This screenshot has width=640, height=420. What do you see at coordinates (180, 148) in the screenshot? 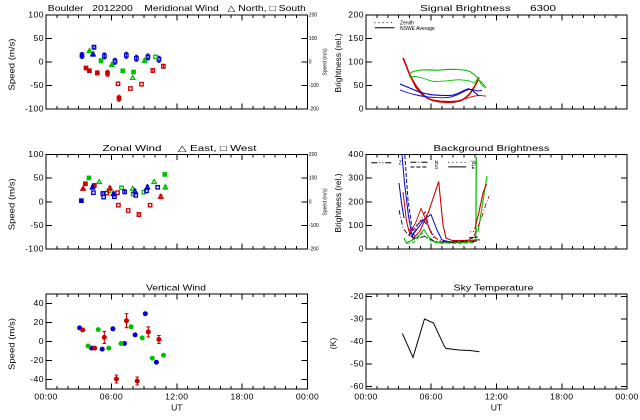
I see `svg-text: Zonal Wind △ East, □ West` at bounding box center [180, 148].